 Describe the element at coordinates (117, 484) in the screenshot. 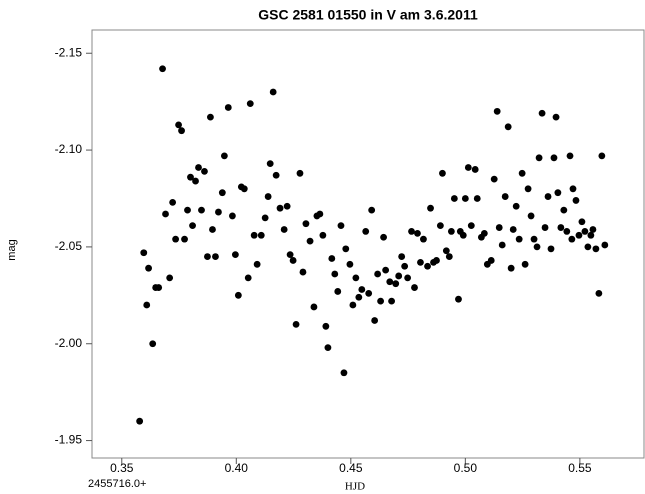

I see `x-offset-label: 2455716.0+` at that location.